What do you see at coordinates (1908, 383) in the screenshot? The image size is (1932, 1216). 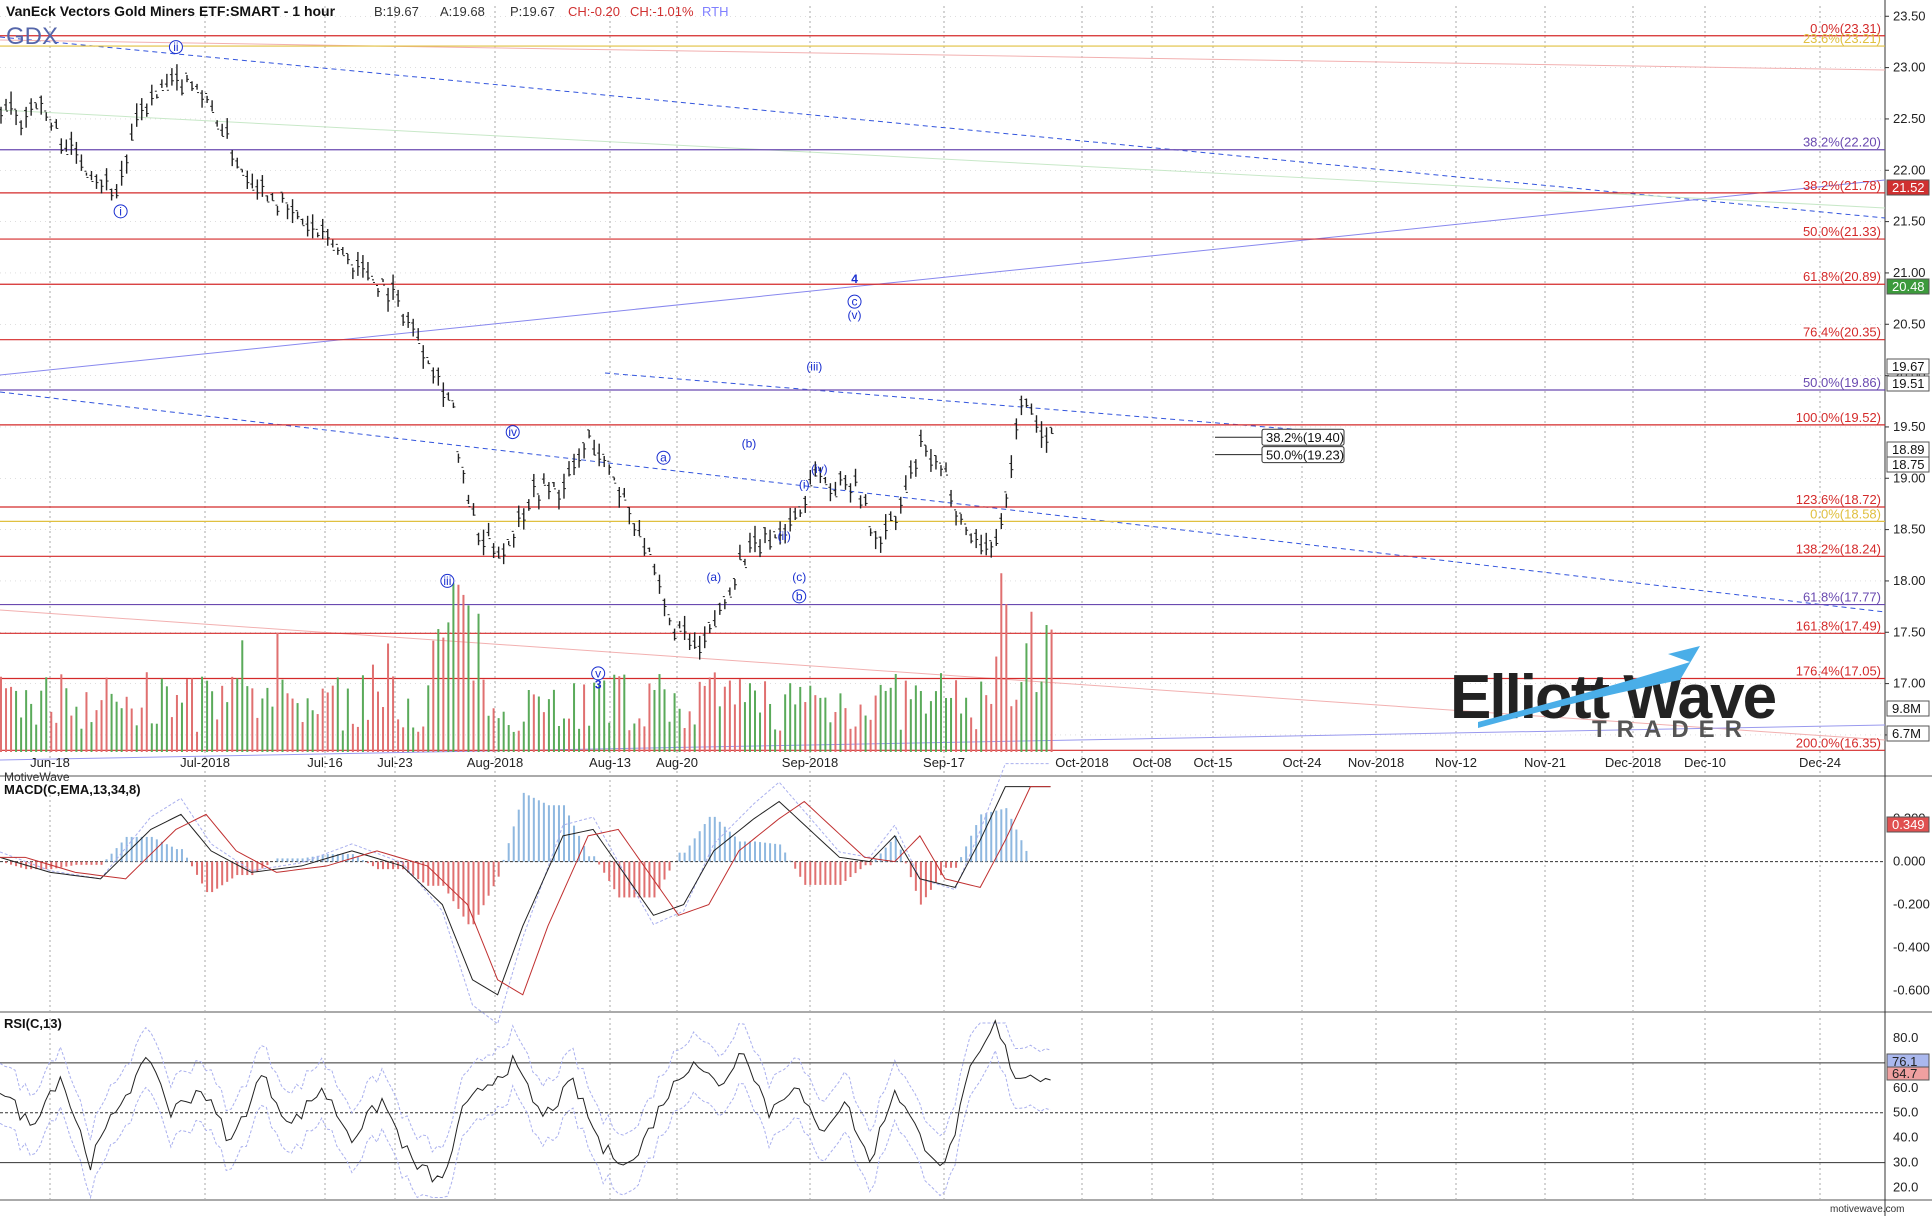 I see `price-tag-label: 19.51` at bounding box center [1908, 383].